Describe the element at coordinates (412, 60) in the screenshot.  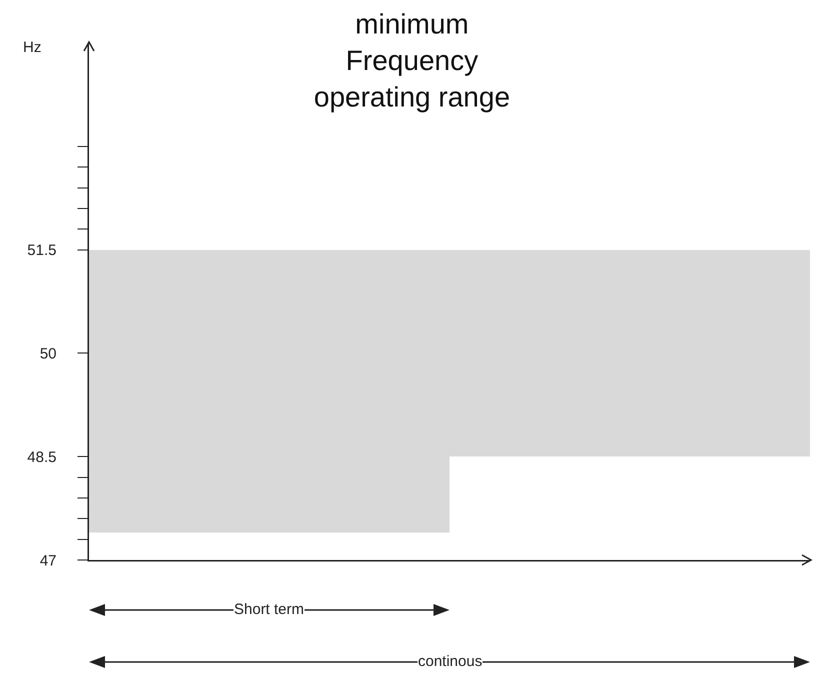
I see `chart-title: minimum Frequency operating range` at that location.